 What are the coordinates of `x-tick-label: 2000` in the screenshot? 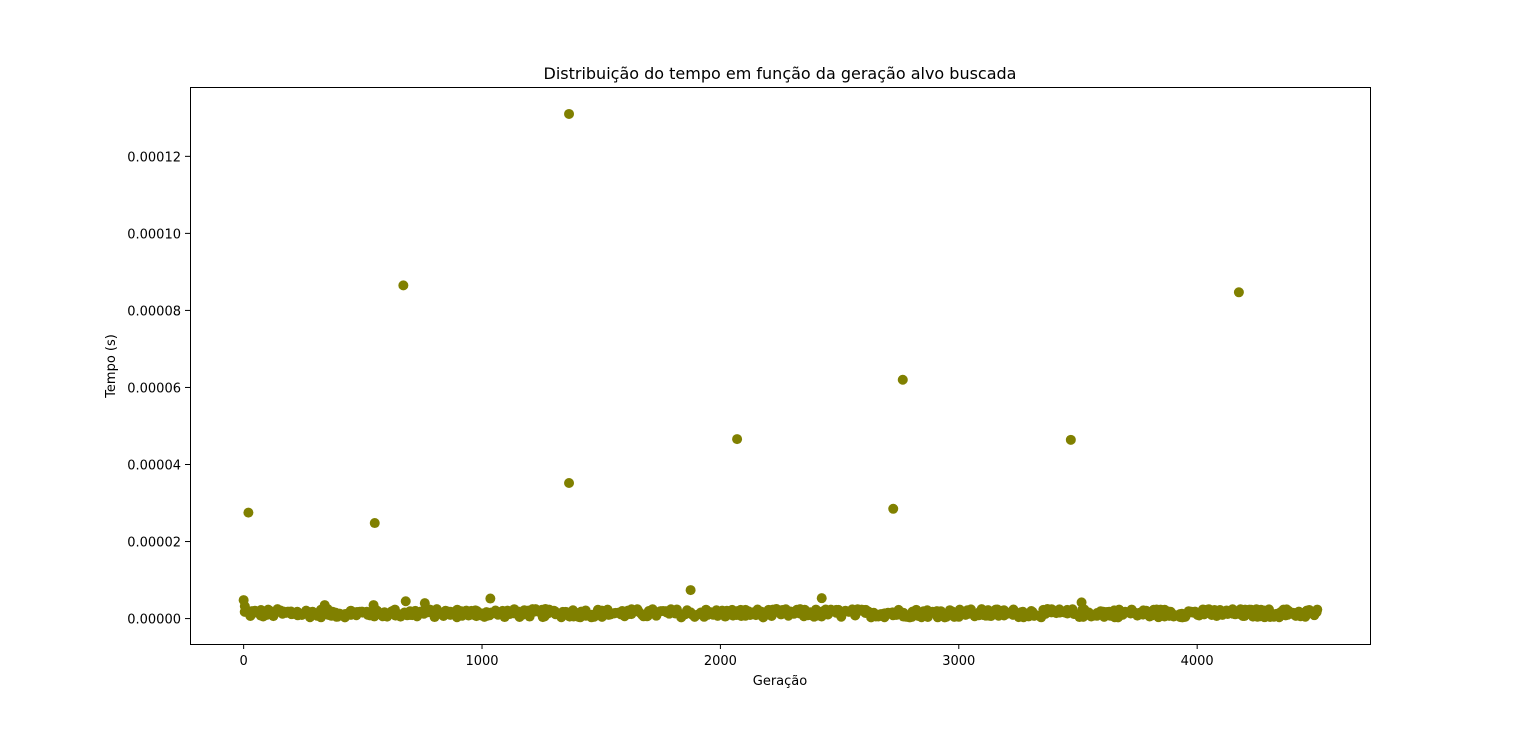 It's located at (720, 661).